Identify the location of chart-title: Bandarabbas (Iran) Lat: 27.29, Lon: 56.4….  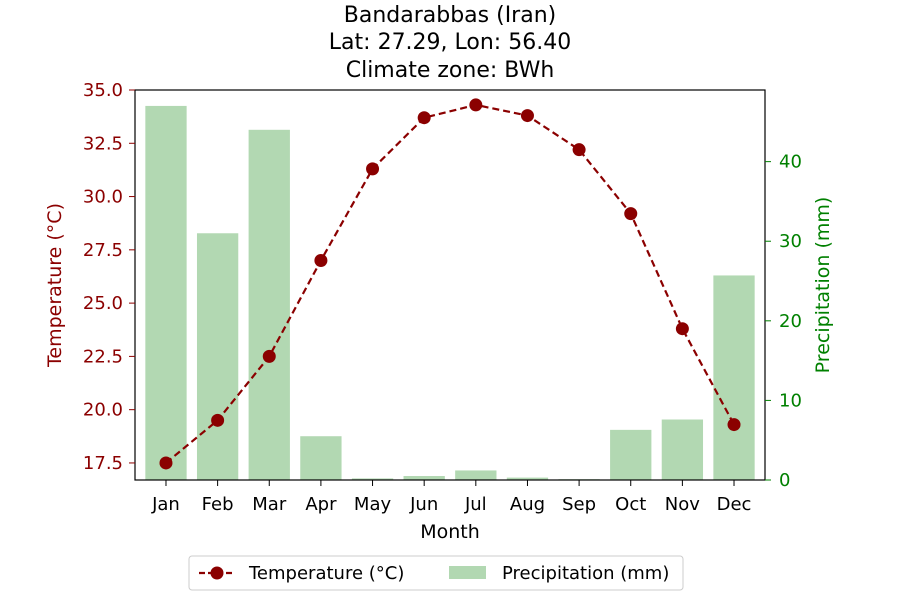
(450, 43).